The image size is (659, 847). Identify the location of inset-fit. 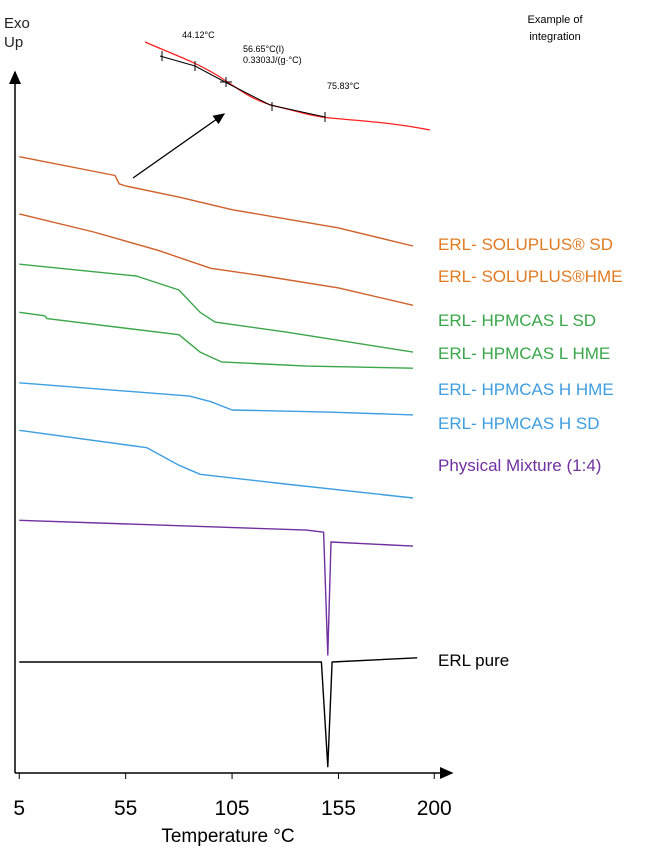
(242, 86).